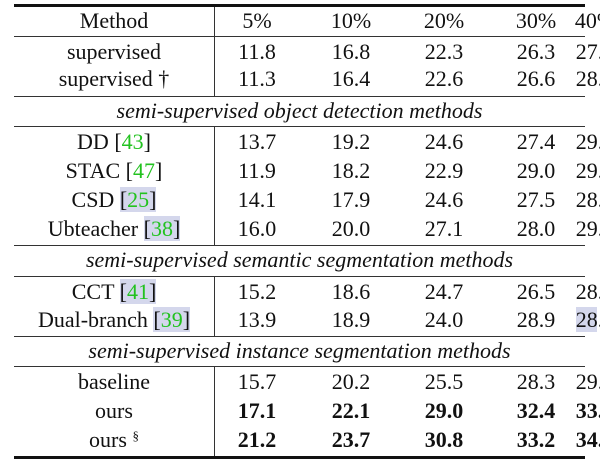 The image size is (600, 469). What do you see at coordinates (93, 228) in the screenshot?
I see `method-name: Ubteacher` at bounding box center [93, 228].